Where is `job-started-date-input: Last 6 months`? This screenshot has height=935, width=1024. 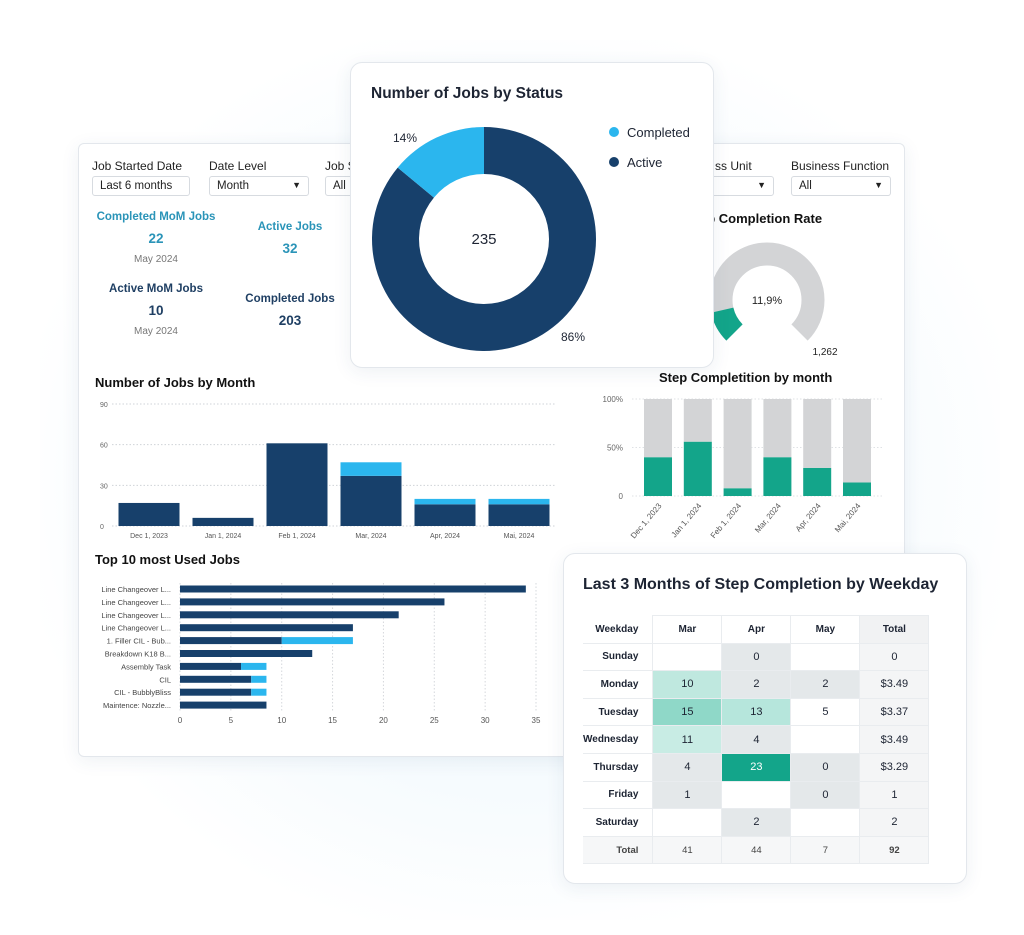 job-started-date-input: Last 6 months is located at coordinates (141, 186).